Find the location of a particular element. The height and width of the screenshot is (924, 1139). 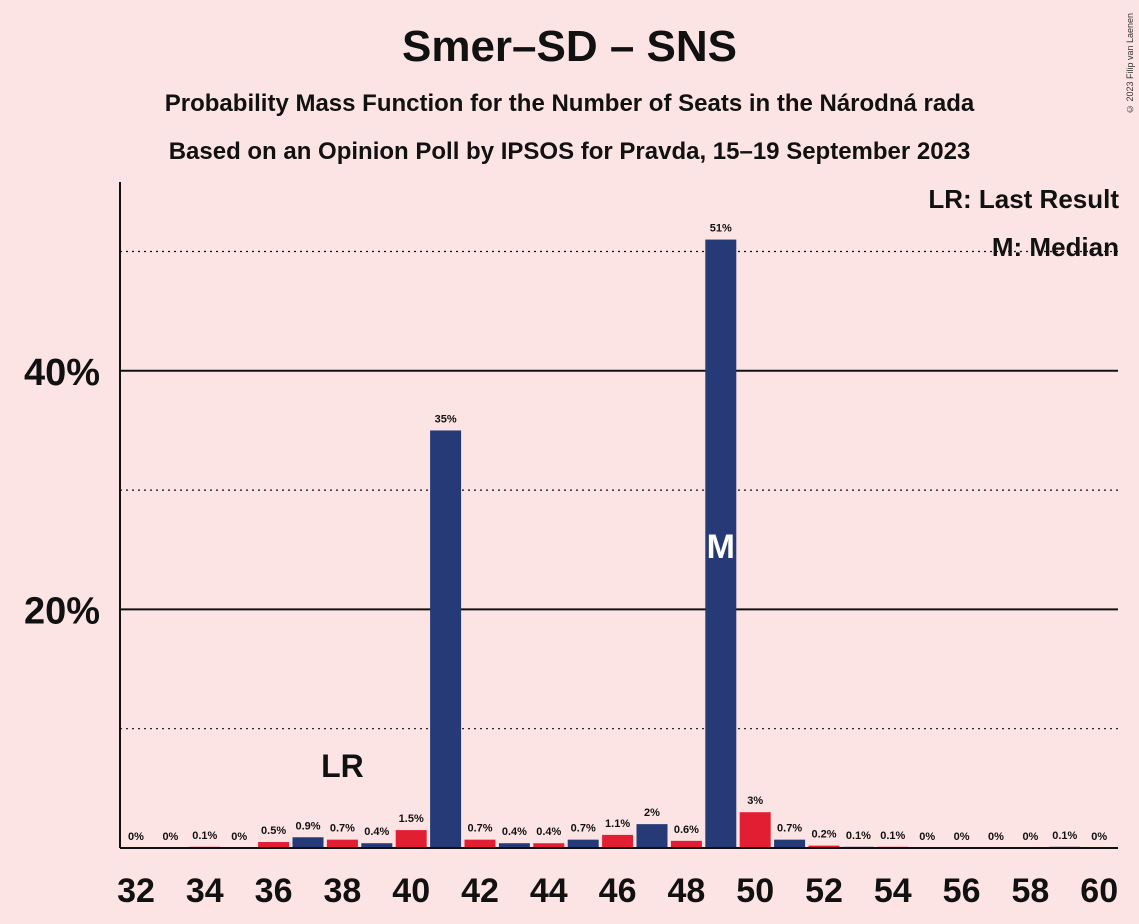

x-tick-label: 34 is located at coordinates (205, 891).